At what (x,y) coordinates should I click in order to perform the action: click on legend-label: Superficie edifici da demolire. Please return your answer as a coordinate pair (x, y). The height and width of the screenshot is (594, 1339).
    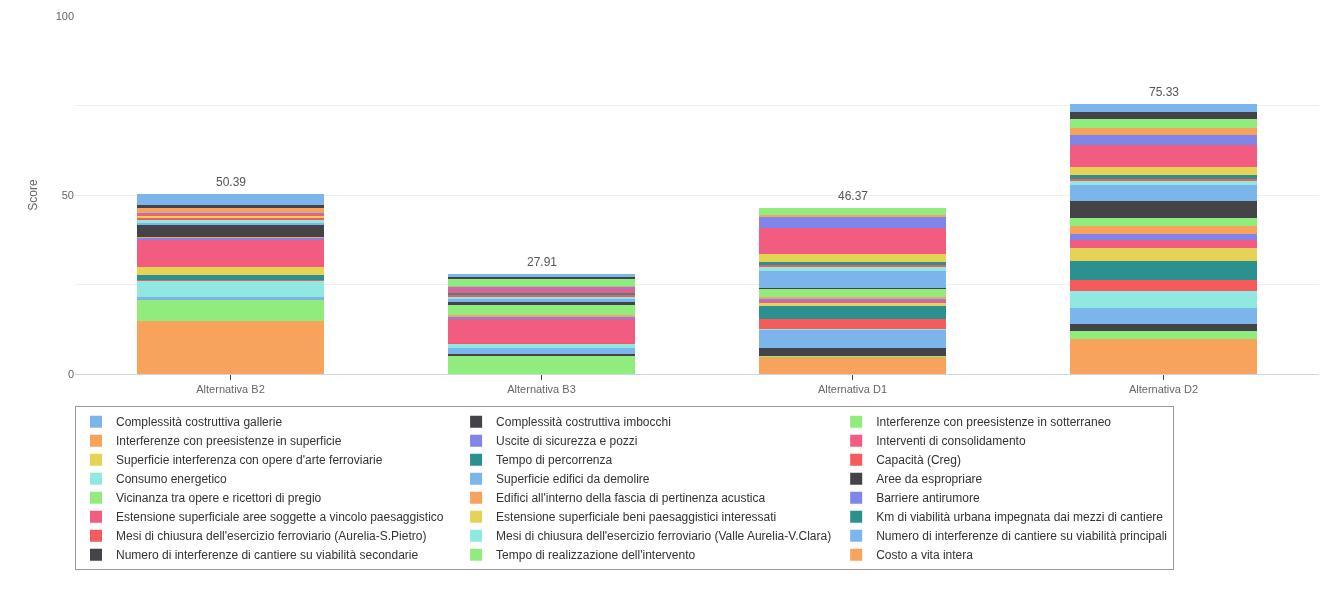
    Looking at the image, I should click on (573, 479).